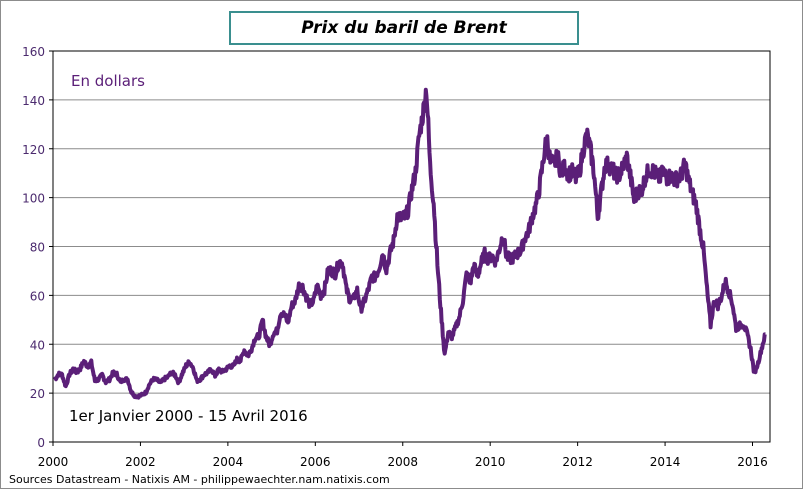 This screenshot has height=489, width=803. Describe the element at coordinates (665, 462) in the screenshot. I see `x-tick-label: 2014` at that location.